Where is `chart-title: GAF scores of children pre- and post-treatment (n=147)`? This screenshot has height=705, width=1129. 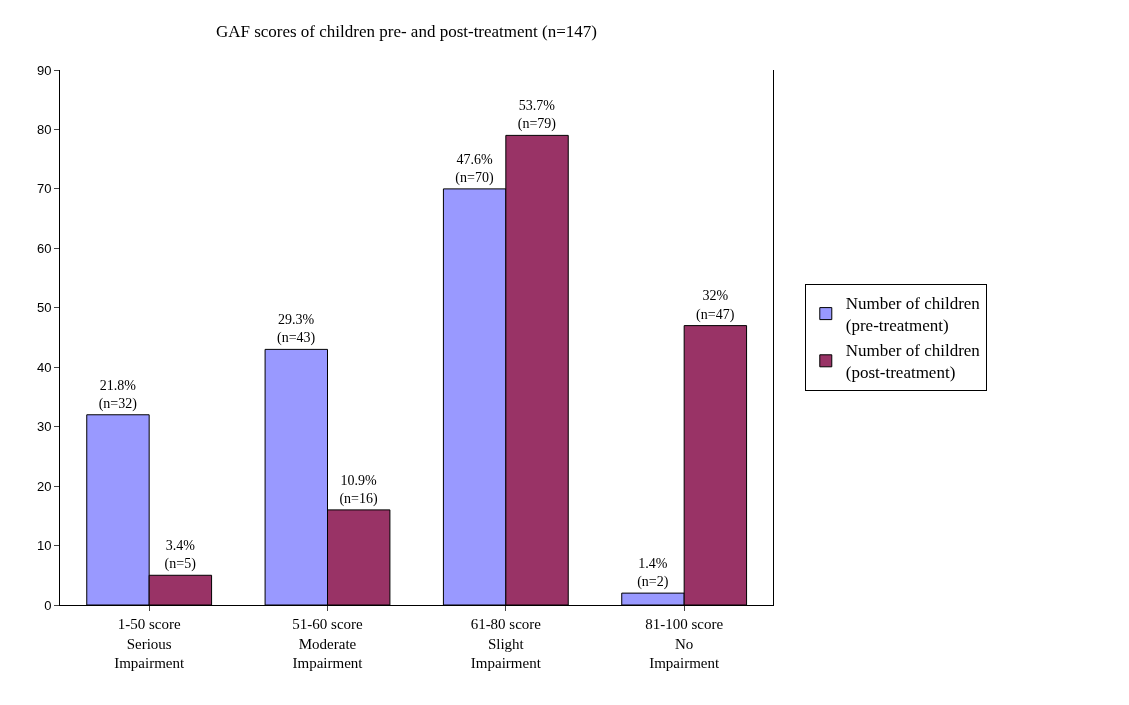
chart-title: GAF scores of children pre- and post-treatment (n=147) is located at coordinates (406, 31).